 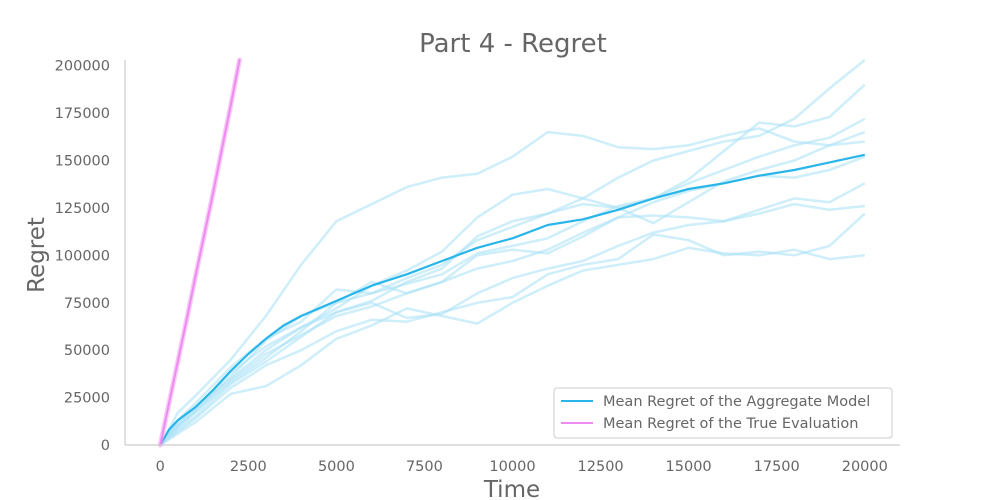 What do you see at coordinates (160, 467) in the screenshot?
I see `x-tick-label: 0` at bounding box center [160, 467].